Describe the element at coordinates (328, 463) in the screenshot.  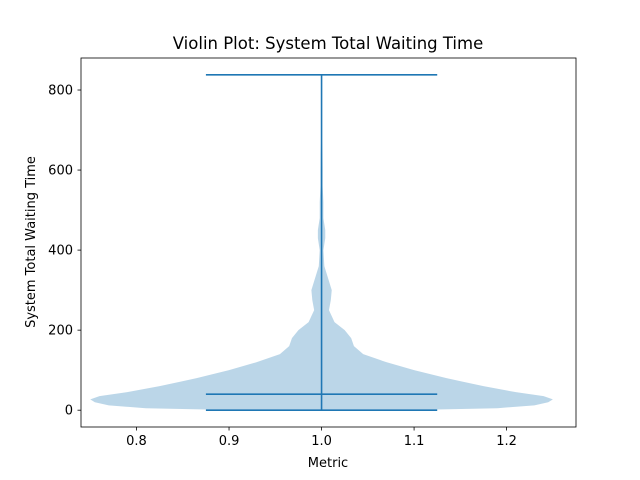
I see `x-axis-label: Metric` at that location.